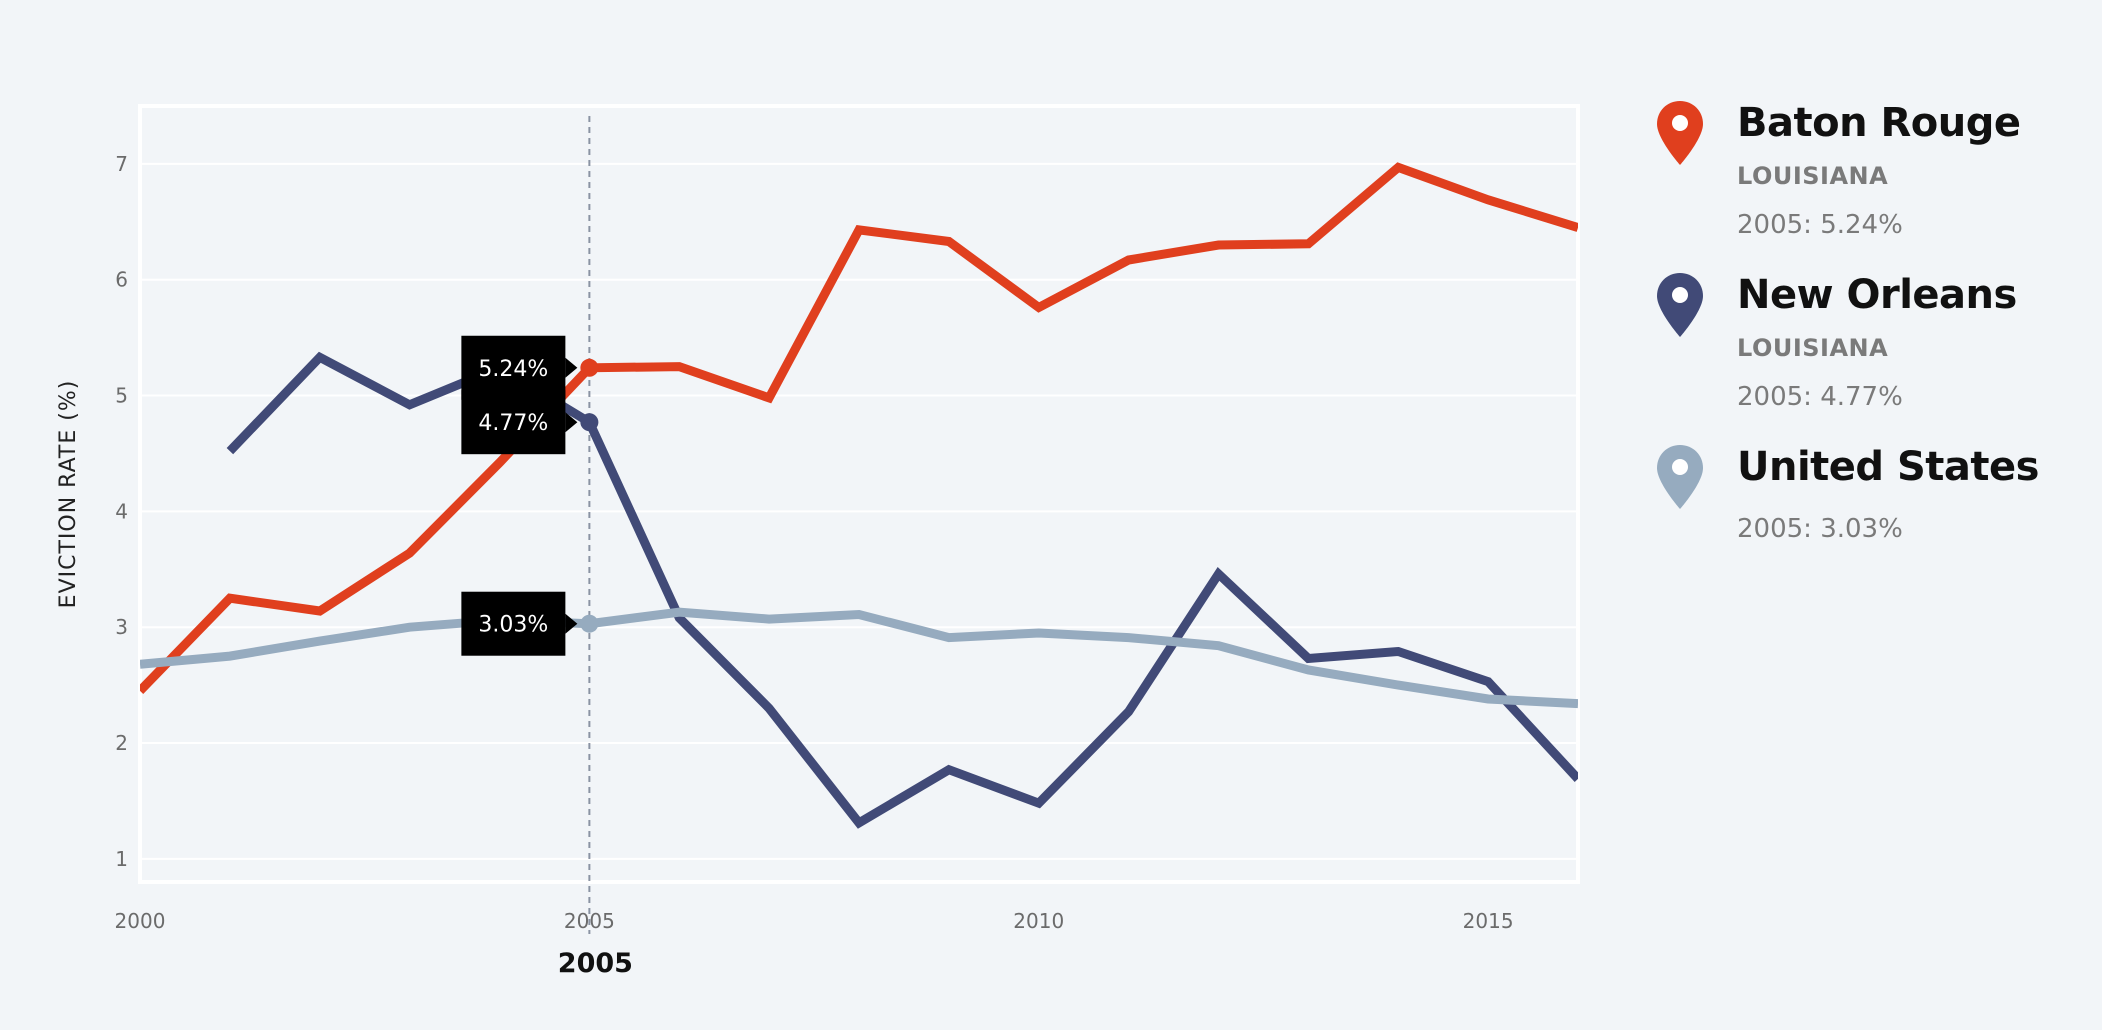 Image resolution: width=2102 pixels, height=1030 pixels. What do you see at coordinates (1820, 529) in the screenshot?
I see `legend-value: 2005: 3.03%` at bounding box center [1820, 529].